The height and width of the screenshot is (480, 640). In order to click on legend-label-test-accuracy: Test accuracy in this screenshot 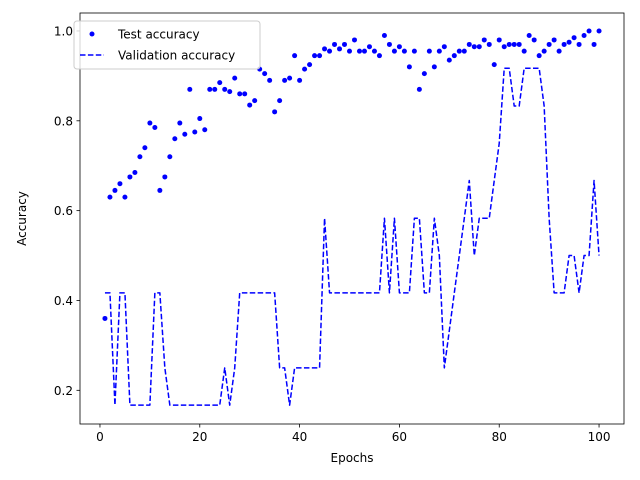, I will do `click(158, 35)`.